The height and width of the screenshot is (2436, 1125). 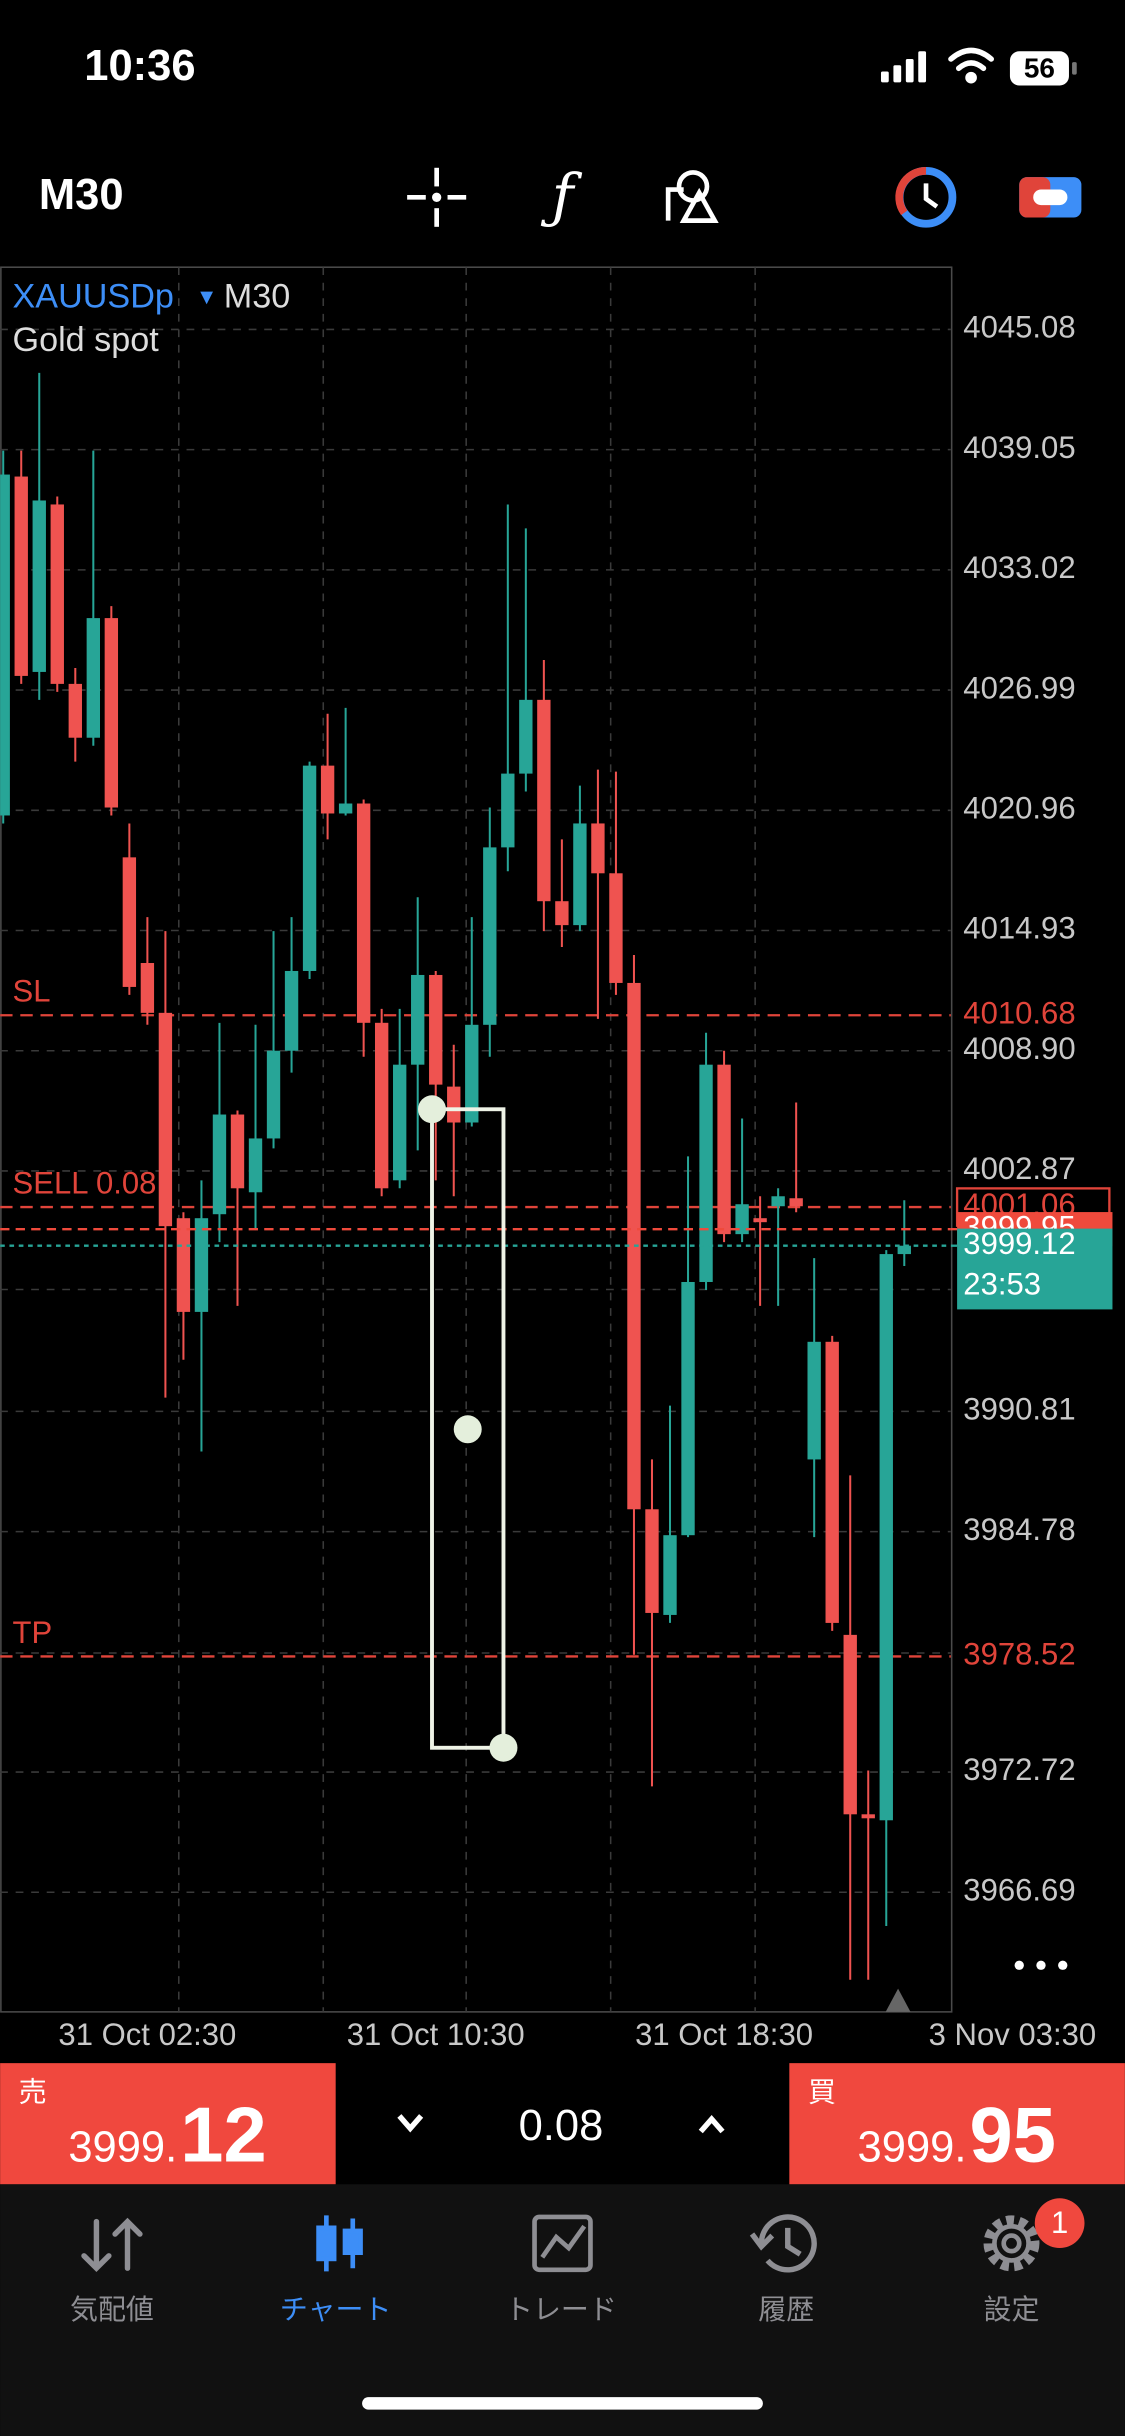 I want to click on y-tick-label: 3966.69, so click(x=1019, y=1889).